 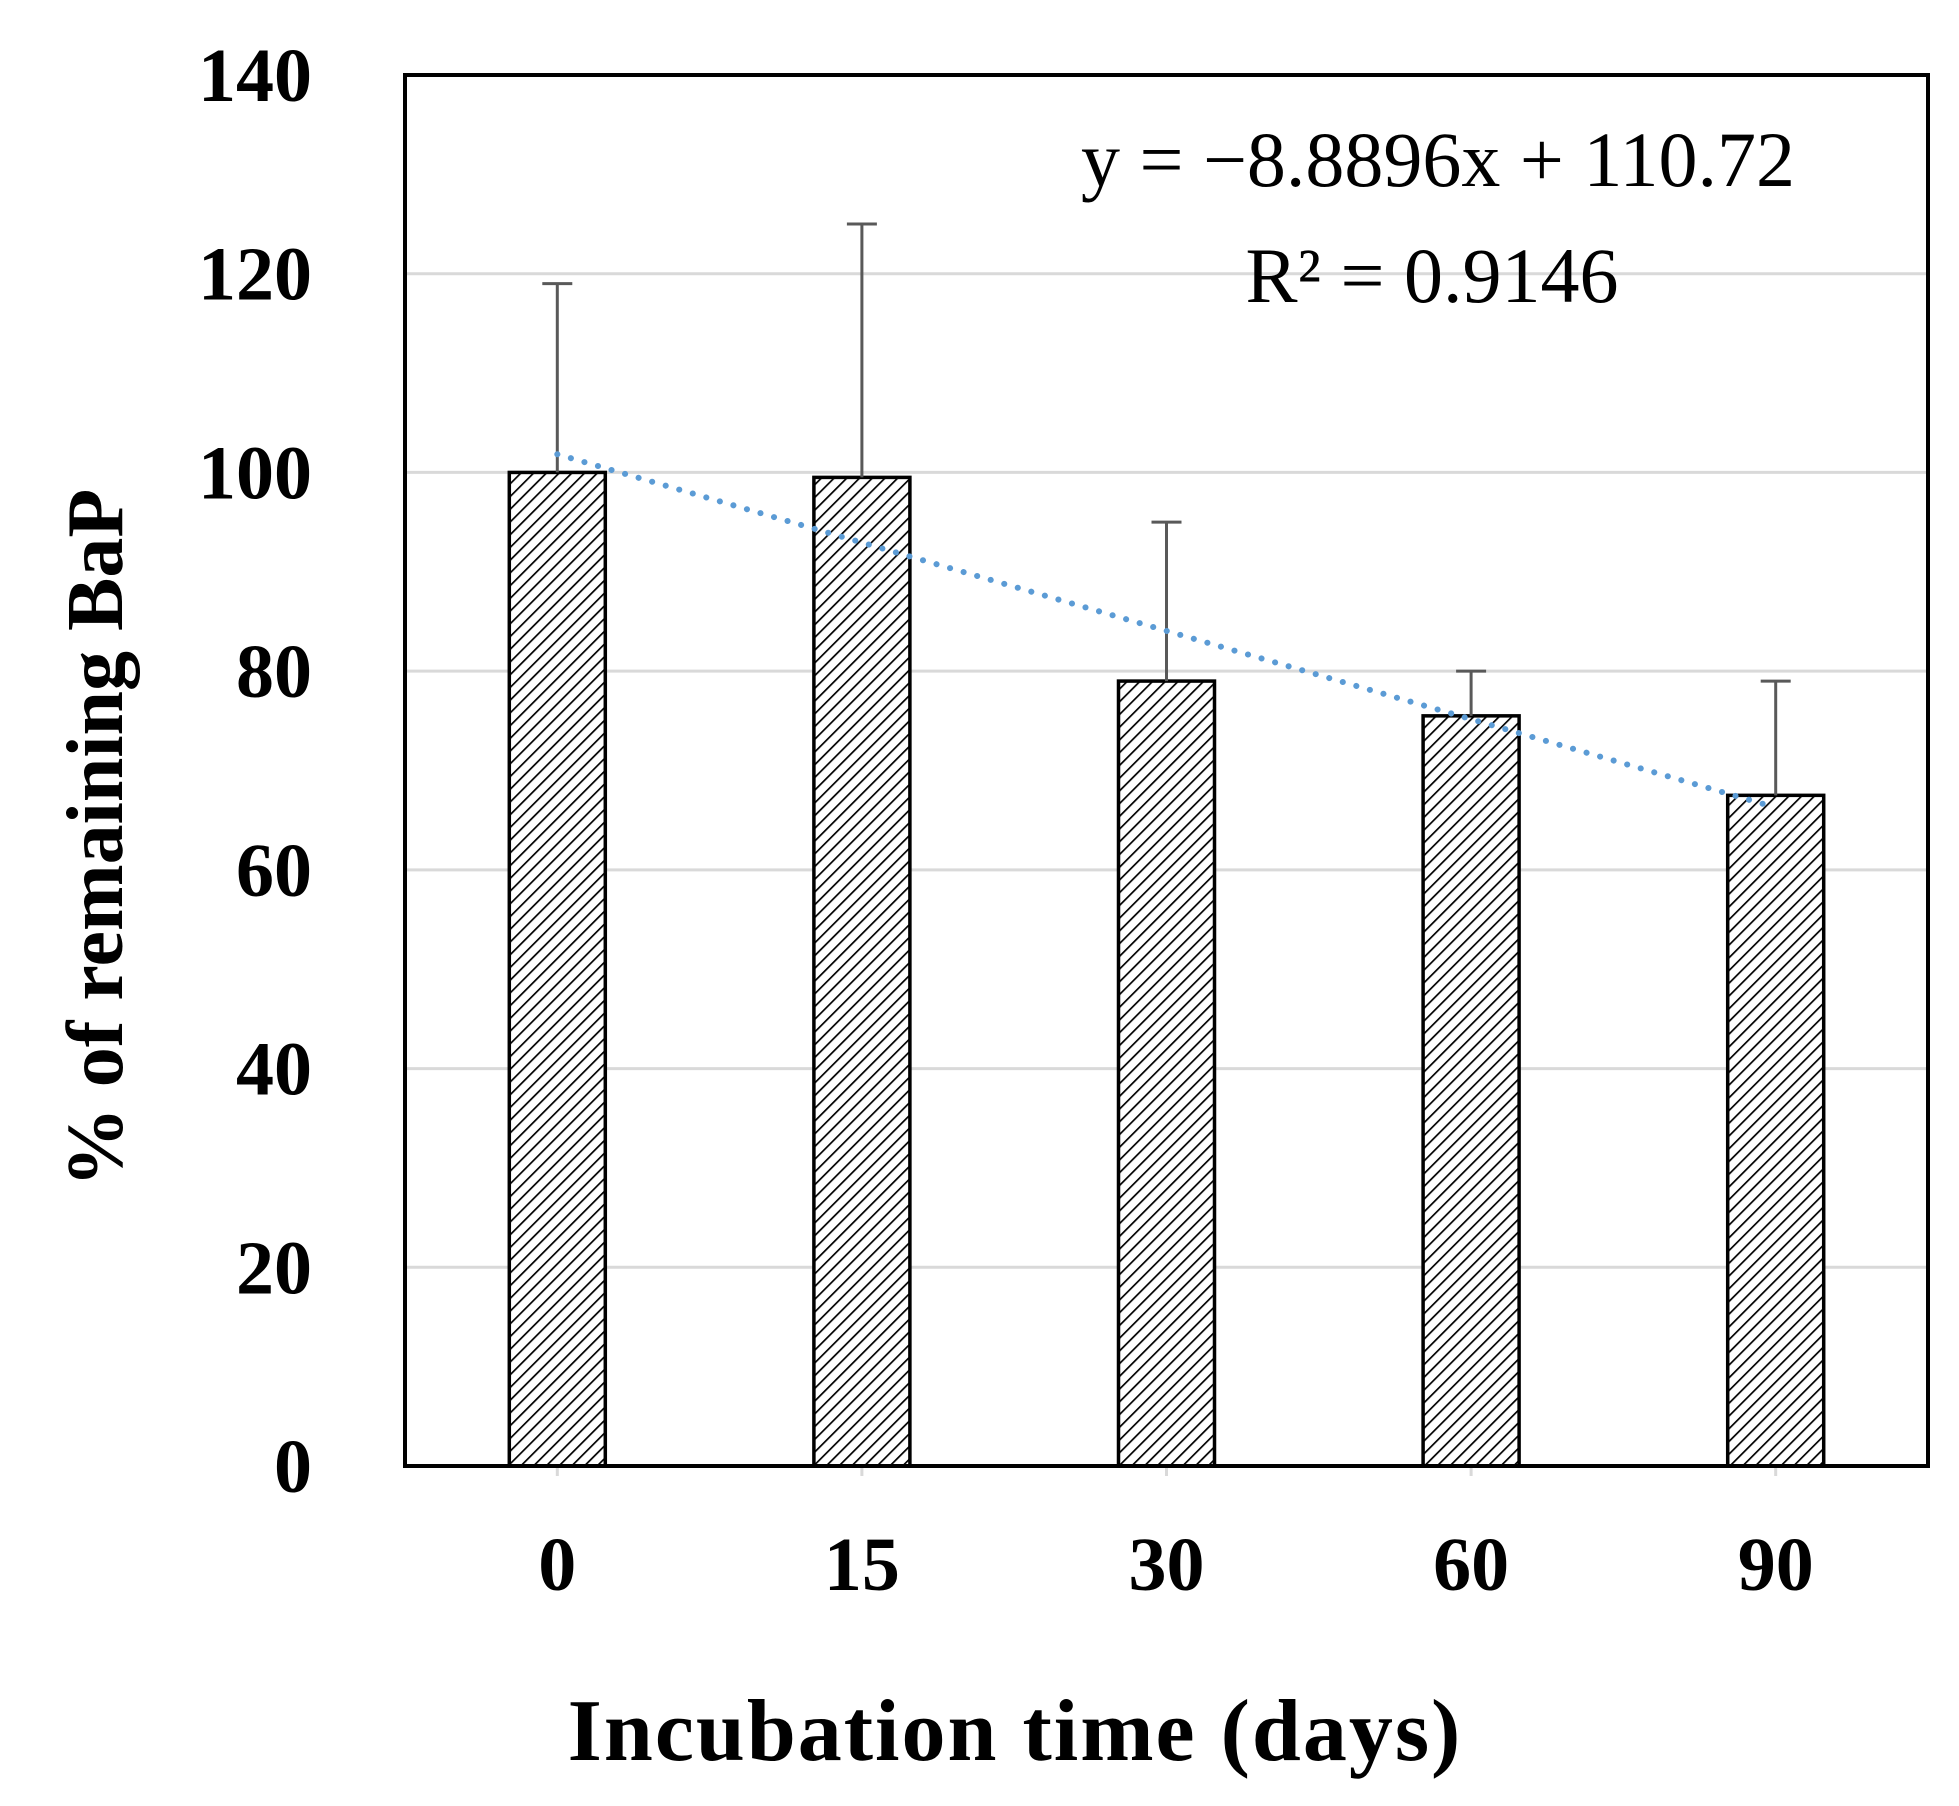 What do you see at coordinates (274, 672) in the screenshot?
I see `y-tick-label-80: 80` at bounding box center [274, 672].